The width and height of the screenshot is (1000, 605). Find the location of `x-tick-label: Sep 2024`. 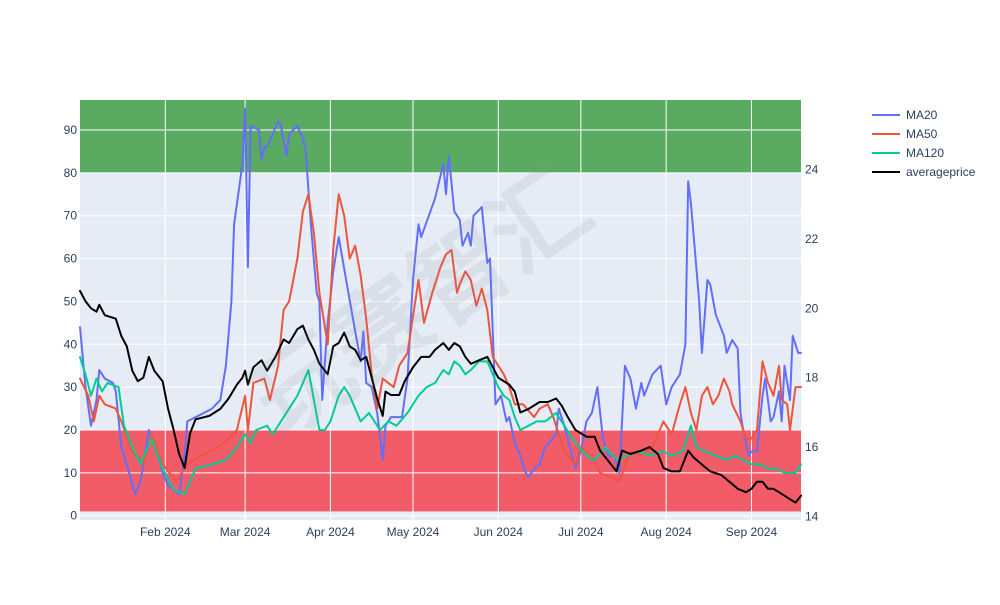

x-tick-label: Sep 2024 is located at coordinates (752, 532).